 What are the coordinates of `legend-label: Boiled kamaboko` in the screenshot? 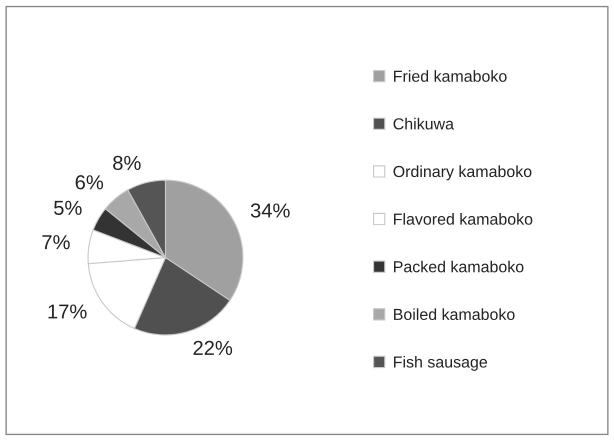 It's located at (454, 314).